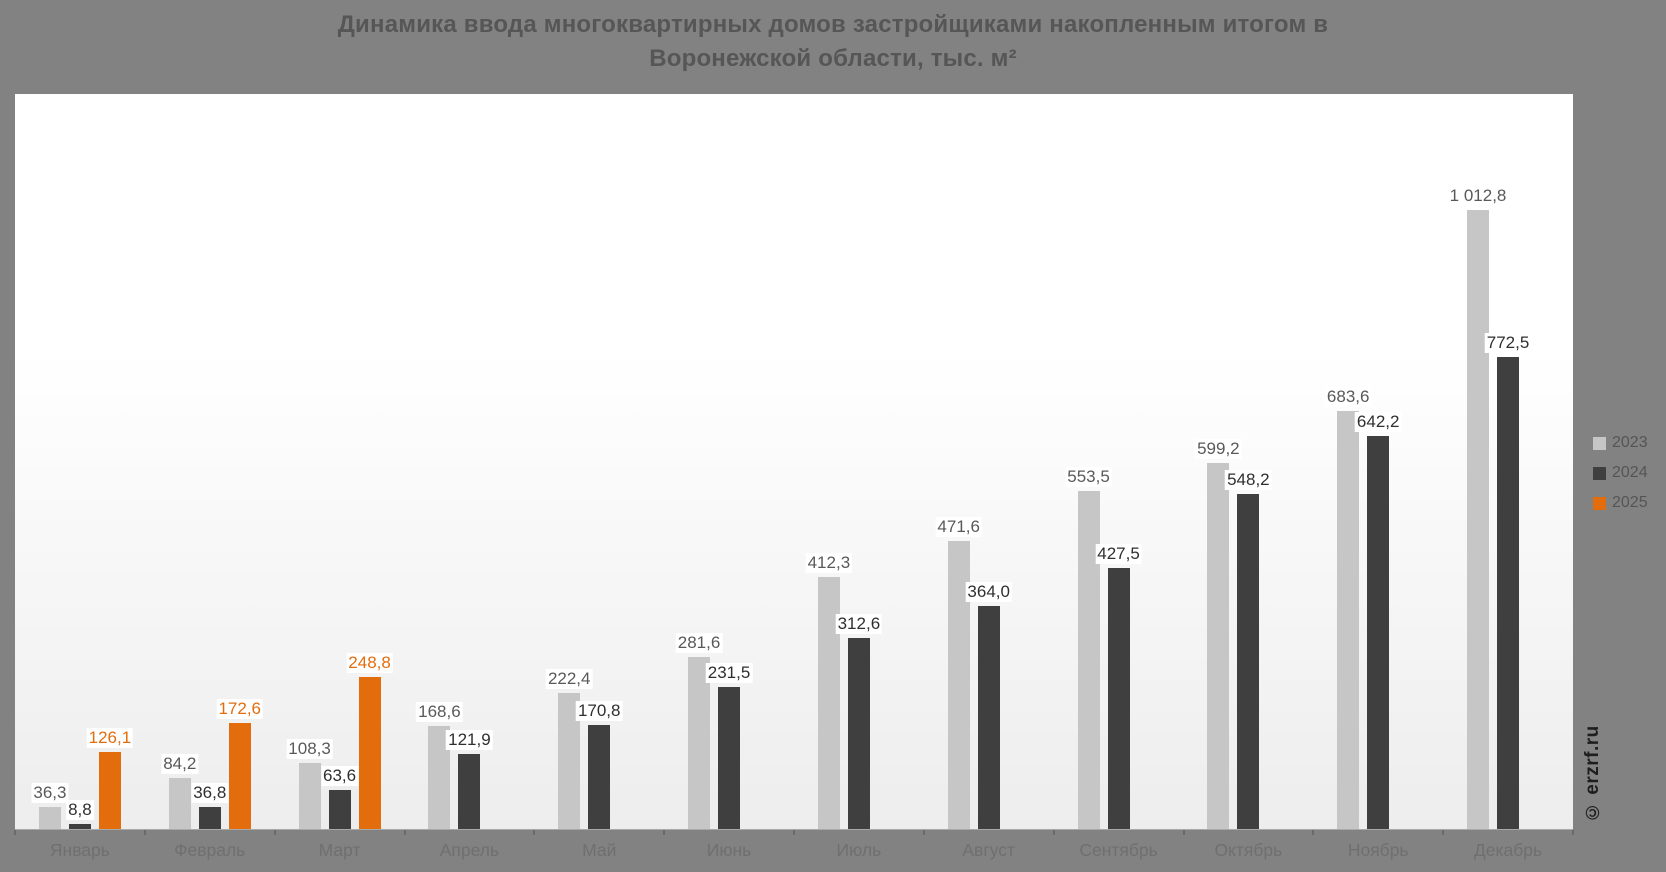  I want to click on bar-cell: 1 012,8, so click(1478, 461).